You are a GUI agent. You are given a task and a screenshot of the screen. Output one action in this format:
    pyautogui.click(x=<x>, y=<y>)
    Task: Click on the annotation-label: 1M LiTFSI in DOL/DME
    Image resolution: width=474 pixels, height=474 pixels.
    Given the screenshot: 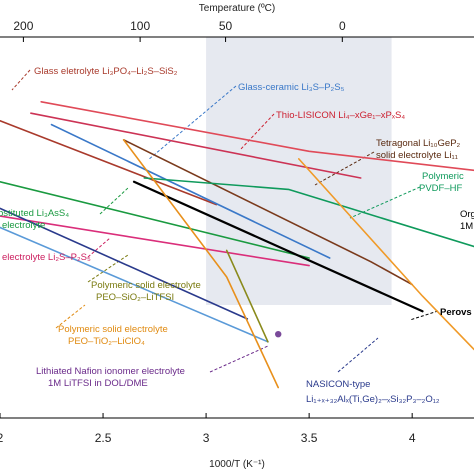 What is the action you would take?
    pyautogui.click(x=98, y=383)
    